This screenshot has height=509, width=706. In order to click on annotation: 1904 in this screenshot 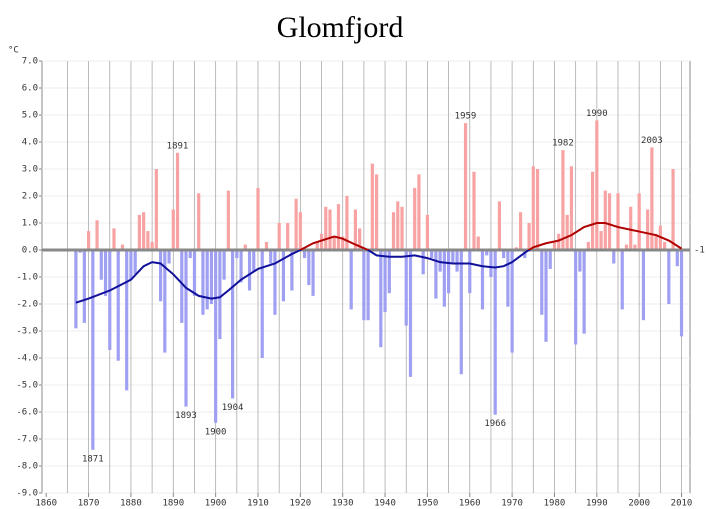, I will do `click(233, 408)`.